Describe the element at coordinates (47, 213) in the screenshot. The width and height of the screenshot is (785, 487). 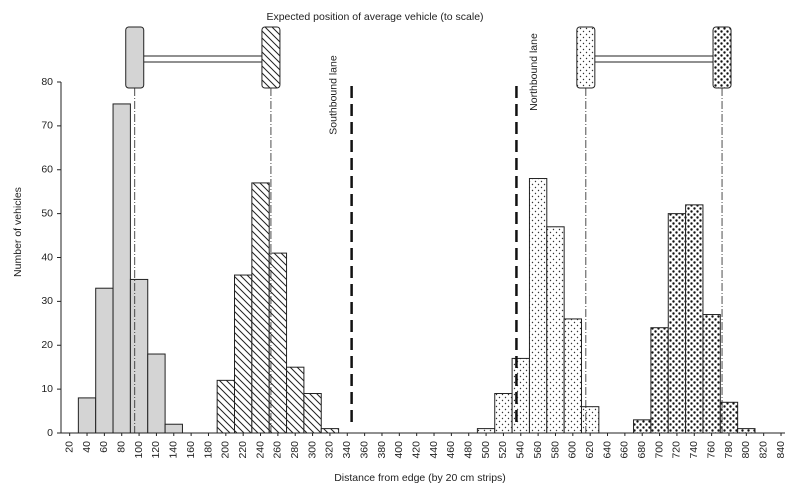
I see `y-tick-label: 50` at that location.